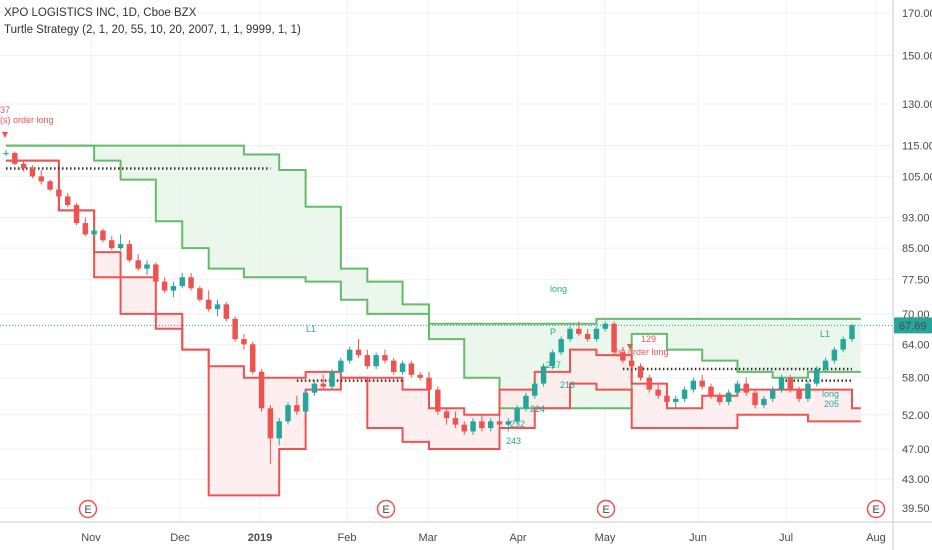 This screenshot has width=932, height=550. What do you see at coordinates (698, 538) in the screenshot?
I see `x-tick-label: Jun` at bounding box center [698, 538].